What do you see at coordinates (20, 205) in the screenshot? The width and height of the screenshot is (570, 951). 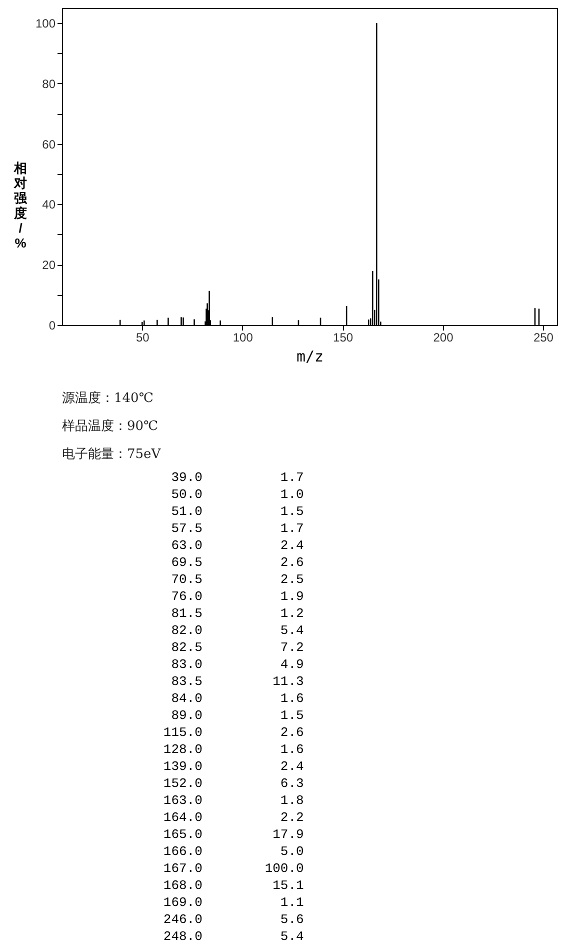 I see `y-axis-title: 相对强度/%` at bounding box center [20, 205].